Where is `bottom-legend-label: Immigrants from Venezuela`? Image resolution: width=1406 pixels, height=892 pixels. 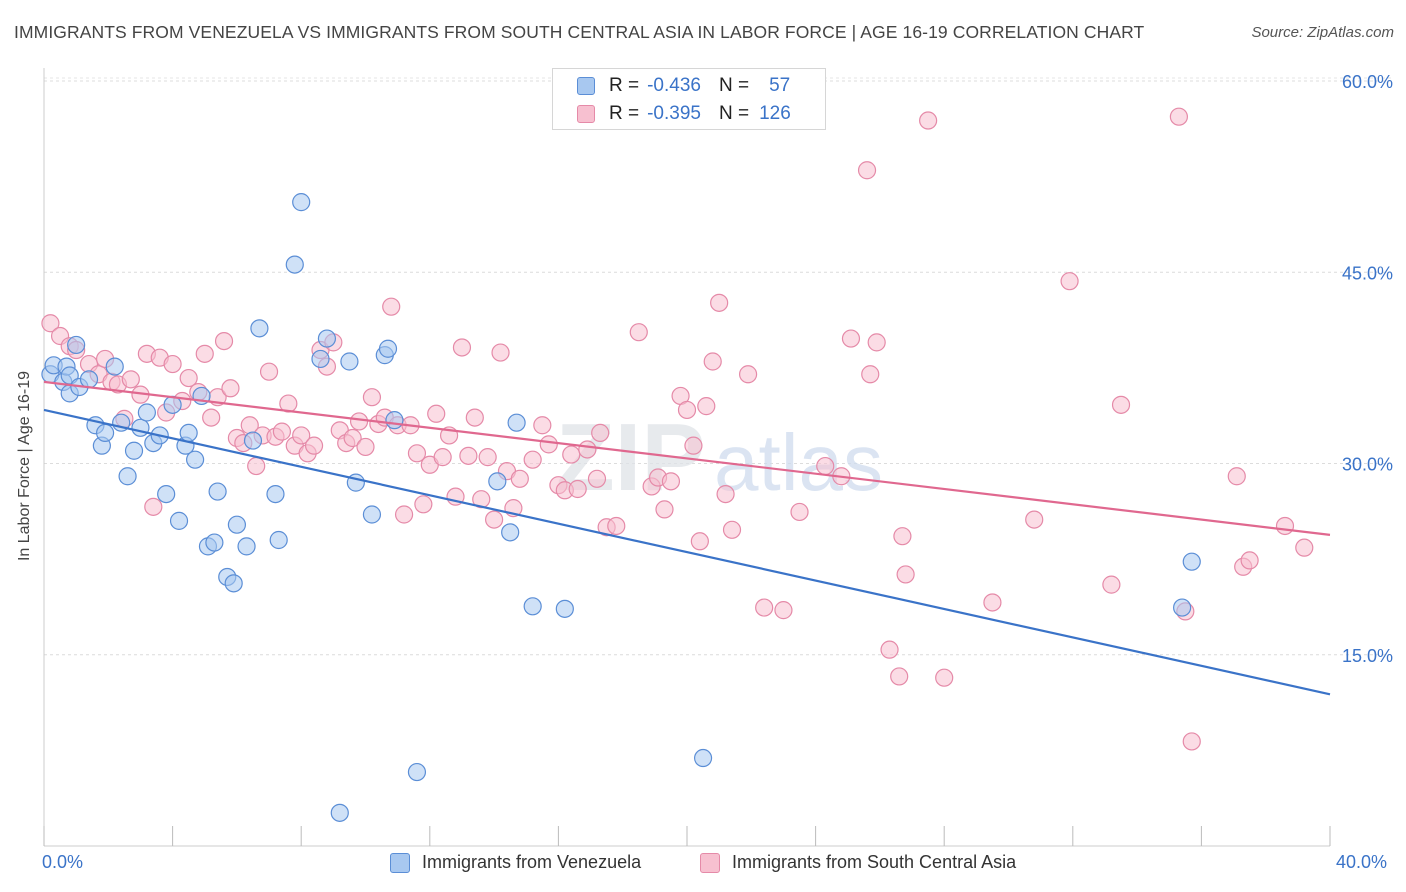
bottom-legend-label: Immigrants from Venezuela is located at coordinates (532, 862).